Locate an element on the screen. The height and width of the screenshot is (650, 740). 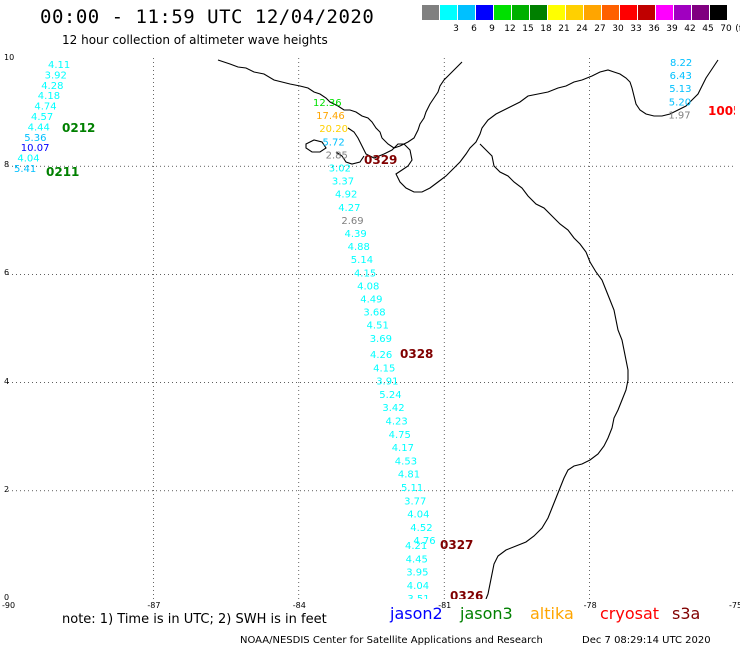
wave-height-label: 1.97 is located at coordinates (679, 115).